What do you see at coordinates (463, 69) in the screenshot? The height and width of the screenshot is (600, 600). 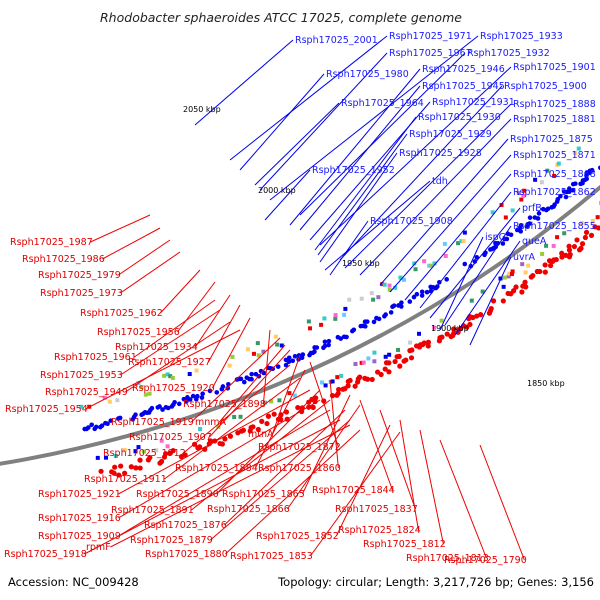 I see `gene-label: Rsph17025_1946` at bounding box center [463, 69].